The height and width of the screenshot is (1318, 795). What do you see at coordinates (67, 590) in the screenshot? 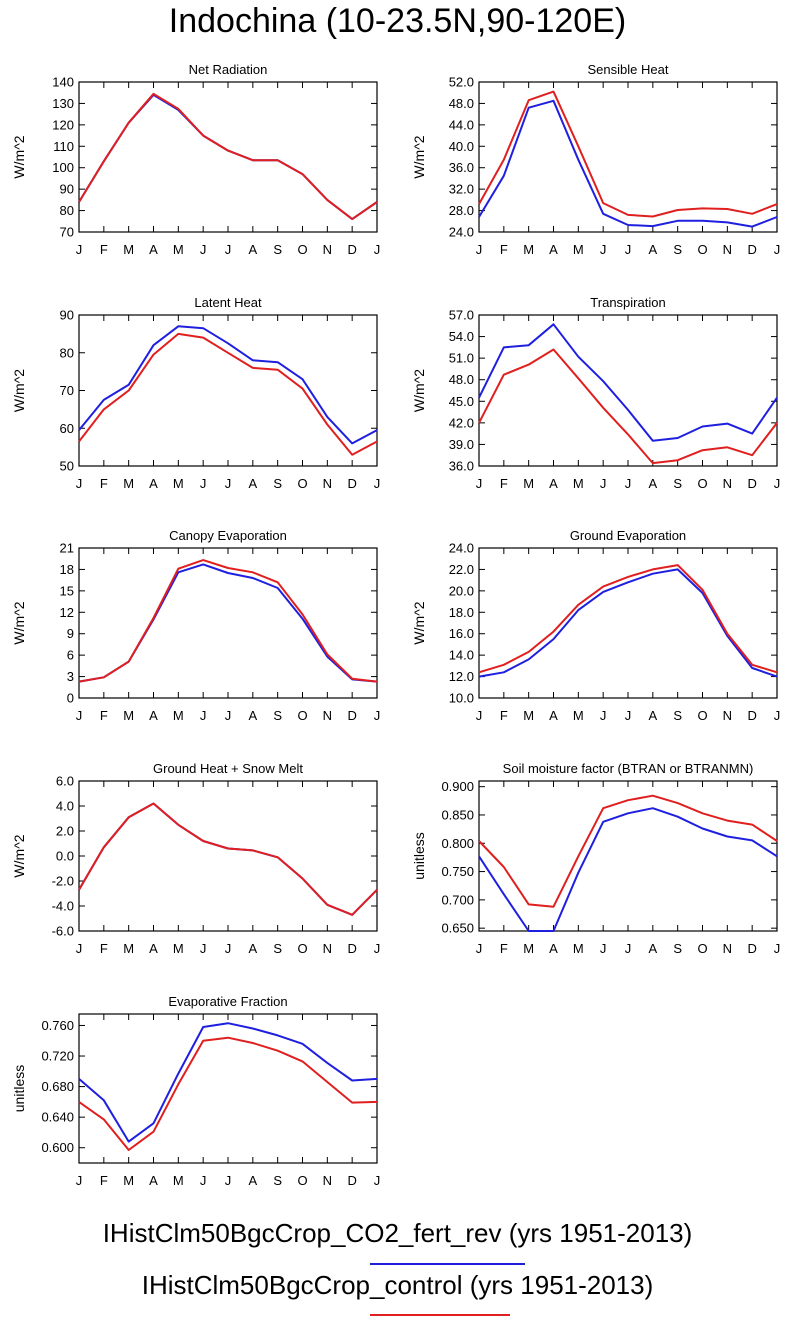
I see `y-tick-label: 15` at bounding box center [67, 590].